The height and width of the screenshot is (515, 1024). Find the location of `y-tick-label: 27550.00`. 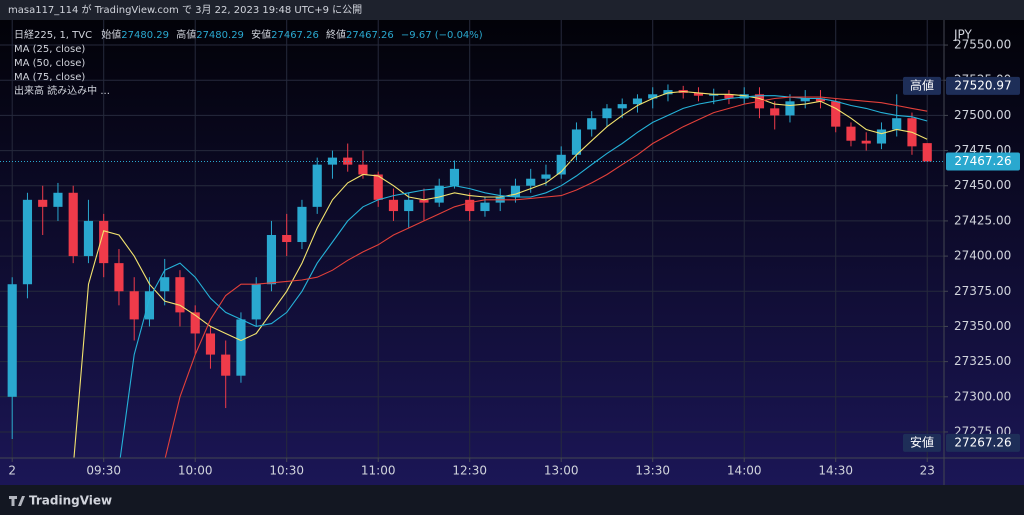

y-tick-label: 27550.00 is located at coordinates (982, 45).